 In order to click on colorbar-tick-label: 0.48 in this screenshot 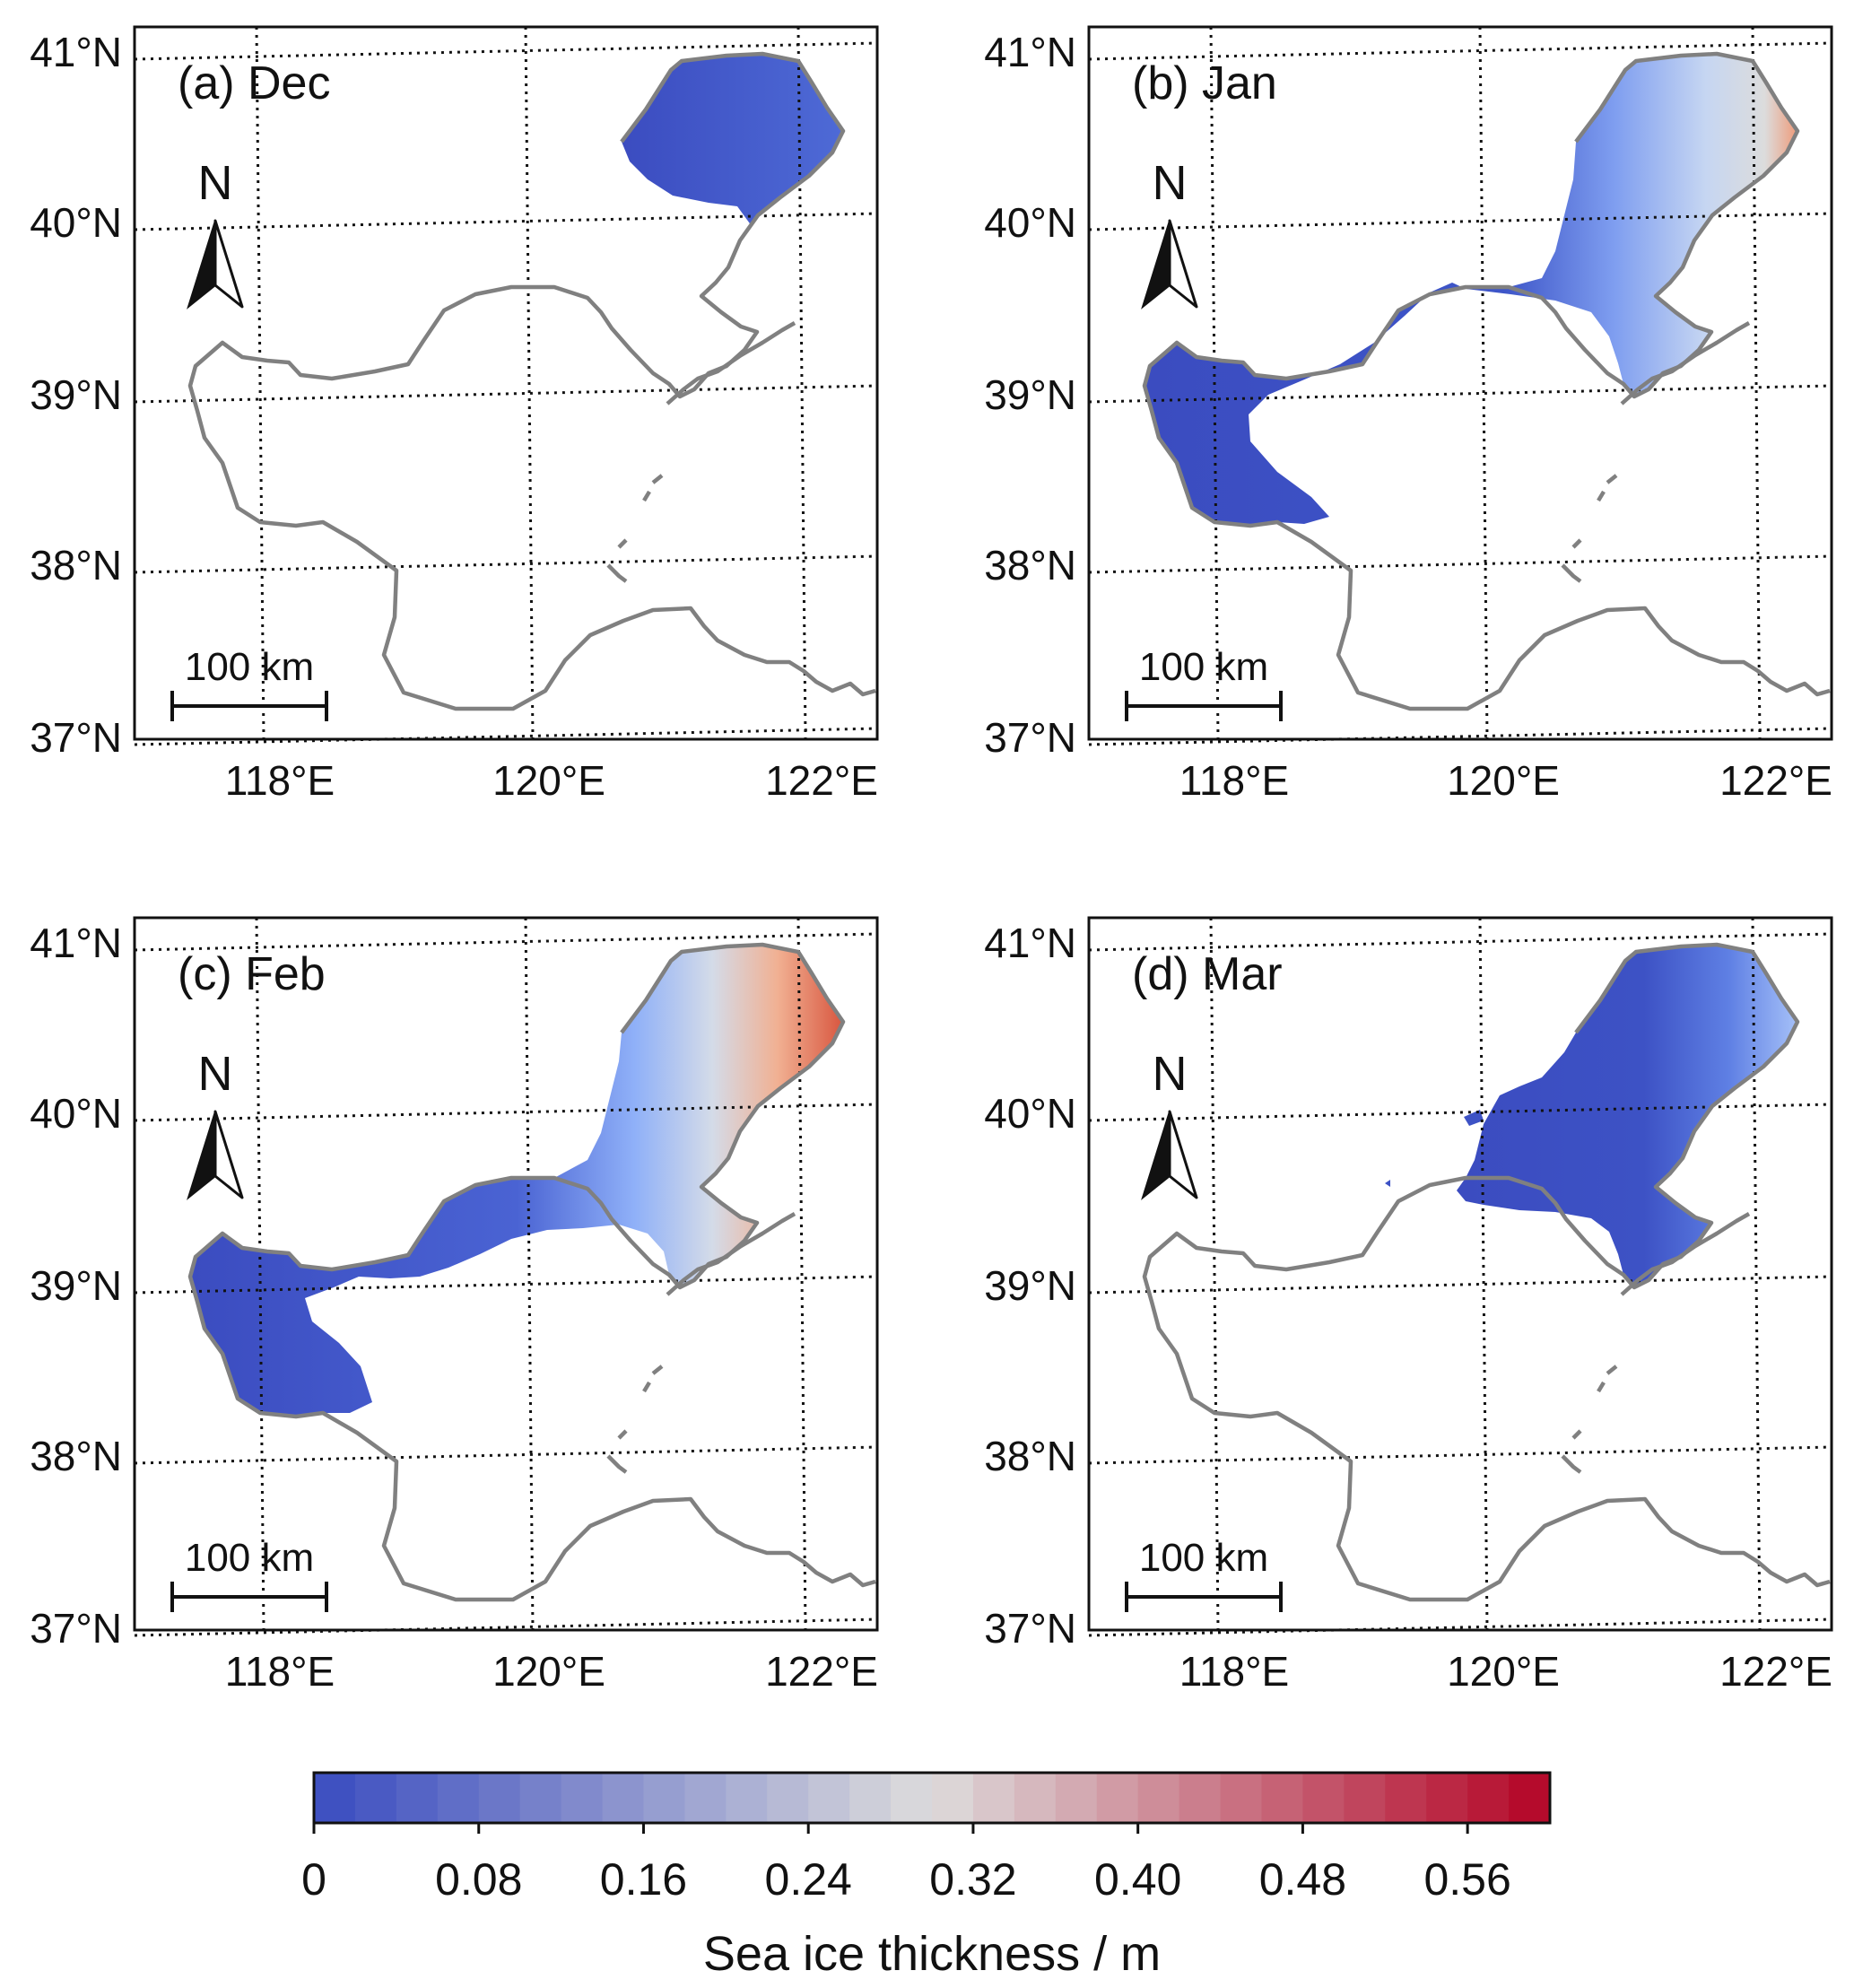, I will do `click(1302, 1879)`.